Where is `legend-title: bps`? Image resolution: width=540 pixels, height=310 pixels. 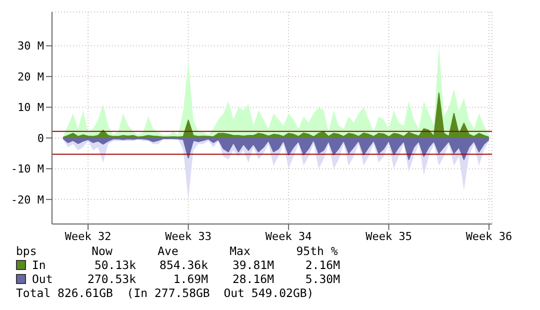
legend-title: bps is located at coordinates (27, 251).